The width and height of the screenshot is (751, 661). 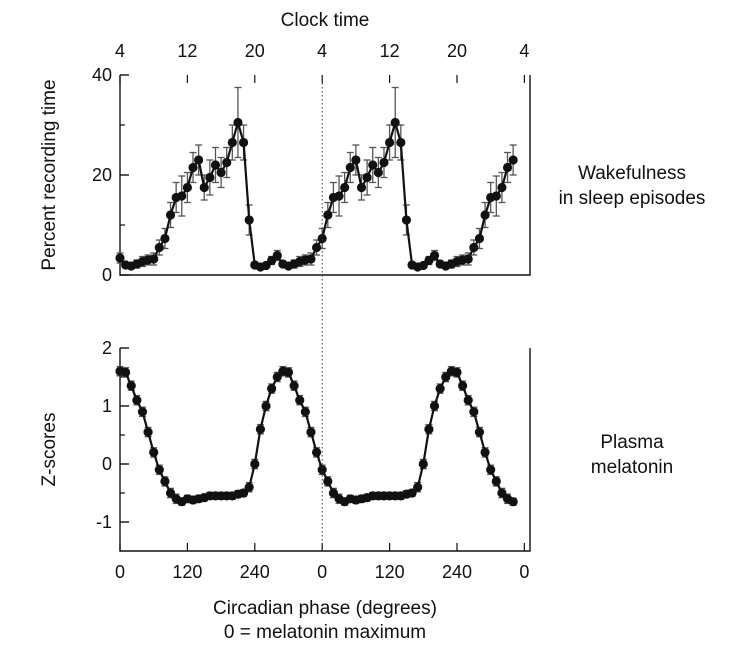 I want to click on wake-ytick-label: 20, so click(x=102, y=175).